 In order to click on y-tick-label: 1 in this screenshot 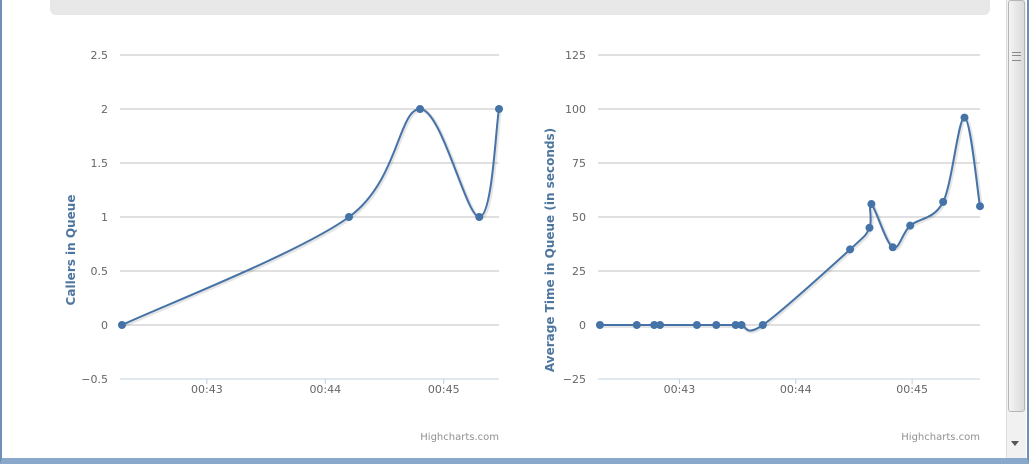, I will do `click(104, 217)`.